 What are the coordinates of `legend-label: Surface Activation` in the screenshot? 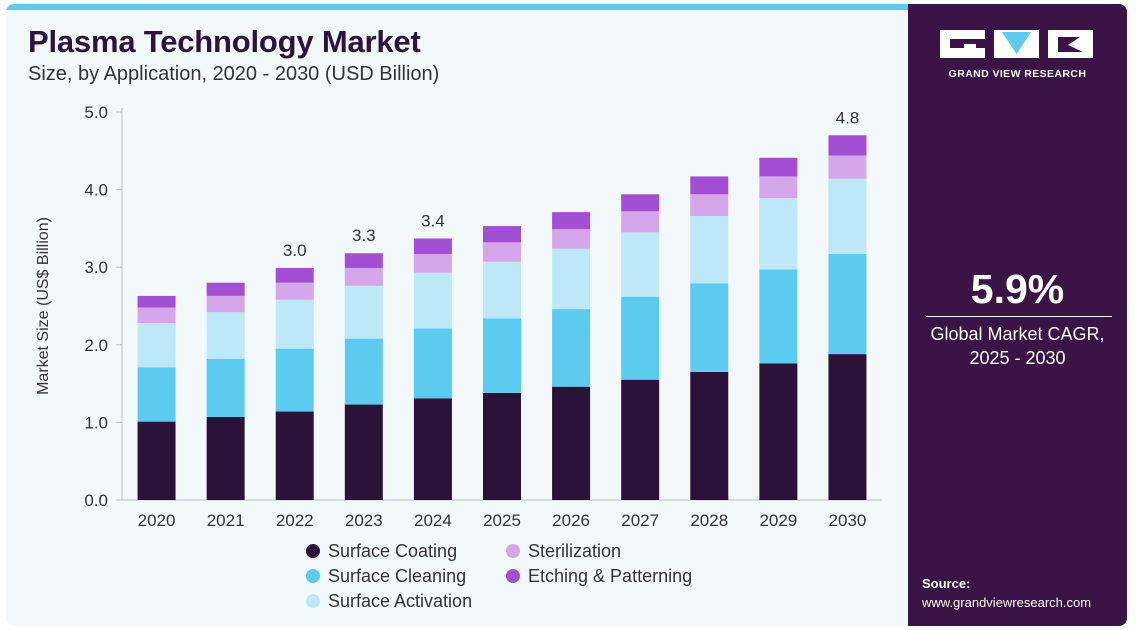 It's located at (400, 601).